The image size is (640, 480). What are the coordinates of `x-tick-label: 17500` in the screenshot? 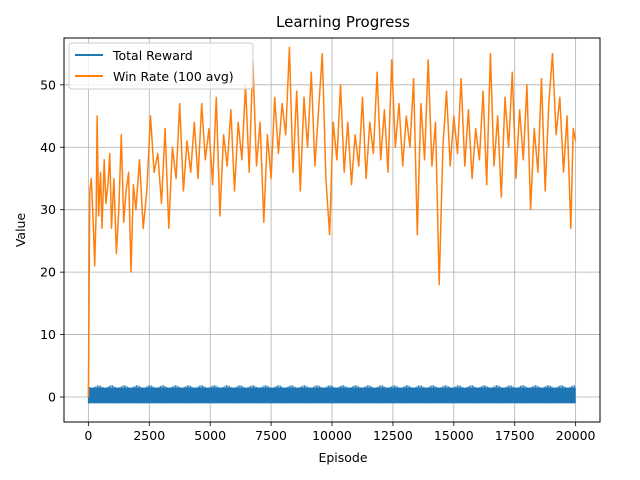 It's located at (515, 435).